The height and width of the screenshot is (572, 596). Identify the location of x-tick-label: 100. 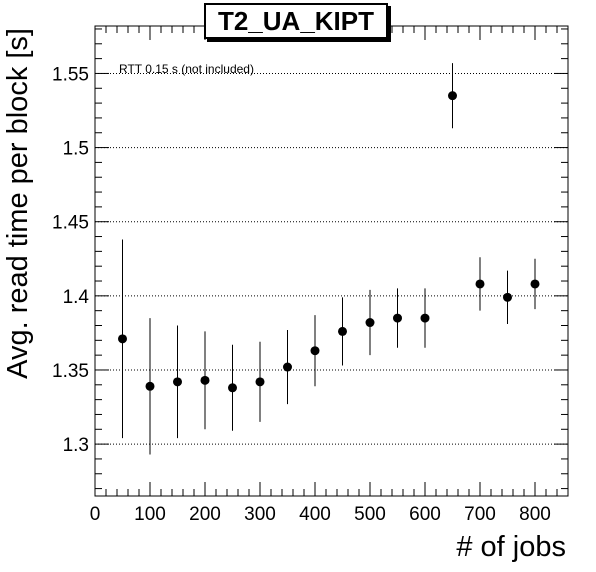
(150, 514).